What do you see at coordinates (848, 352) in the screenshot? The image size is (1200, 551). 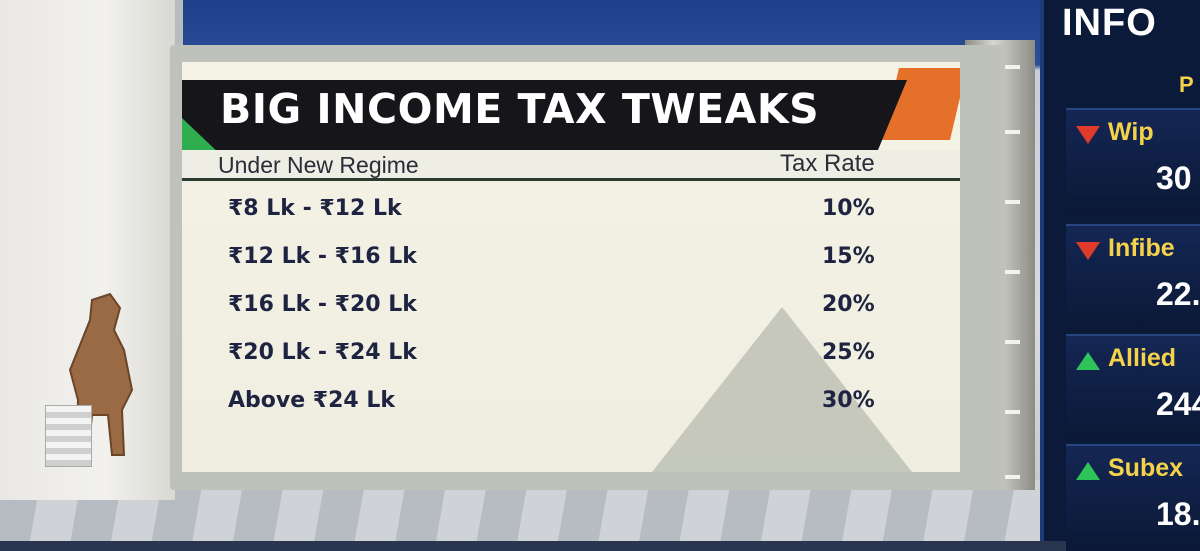 I see `tax-slab-rate: 25%` at bounding box center [848, 352].